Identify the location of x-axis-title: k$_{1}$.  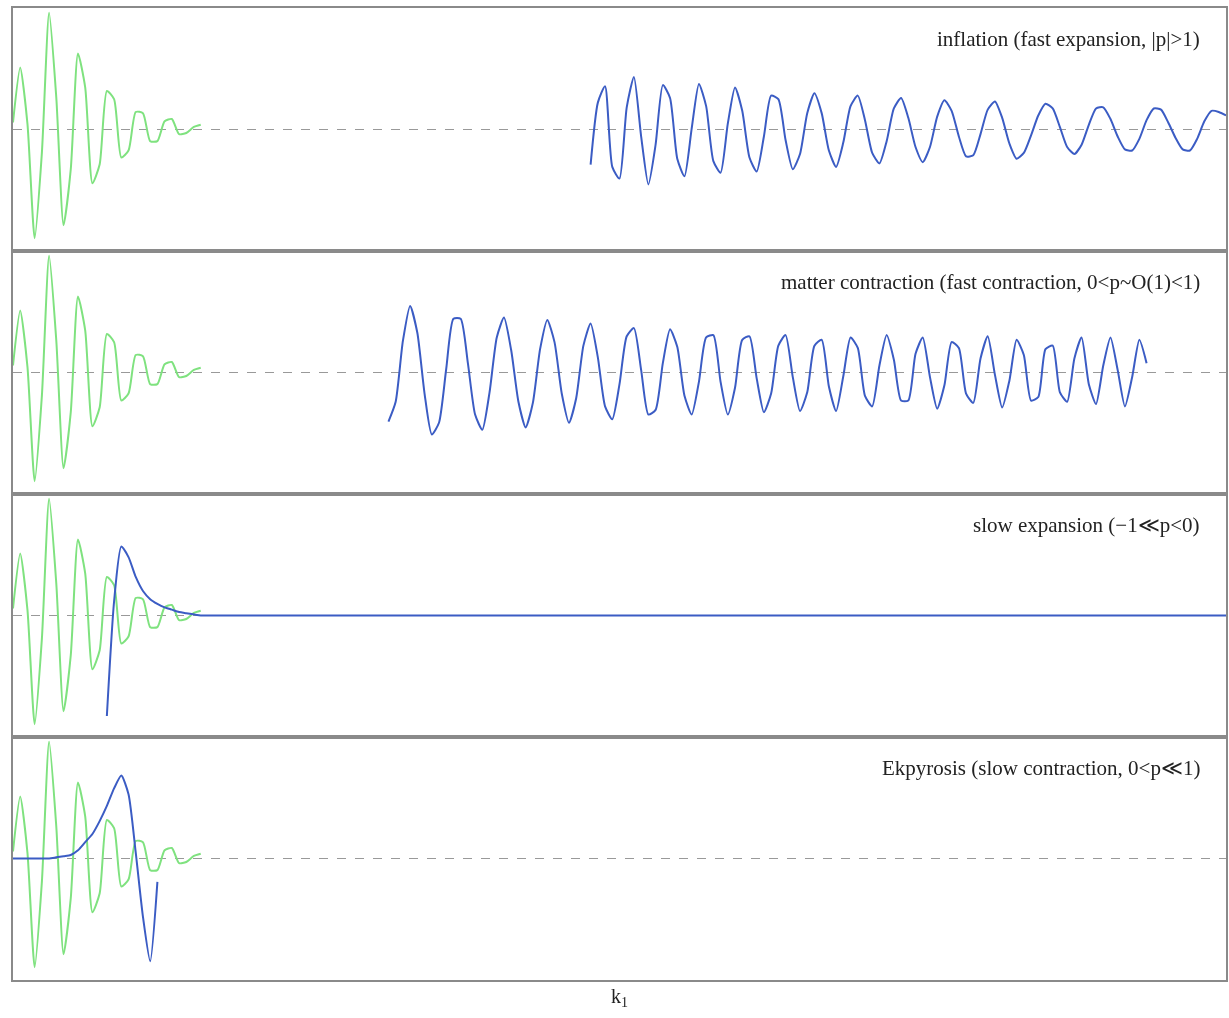
(619, 998).